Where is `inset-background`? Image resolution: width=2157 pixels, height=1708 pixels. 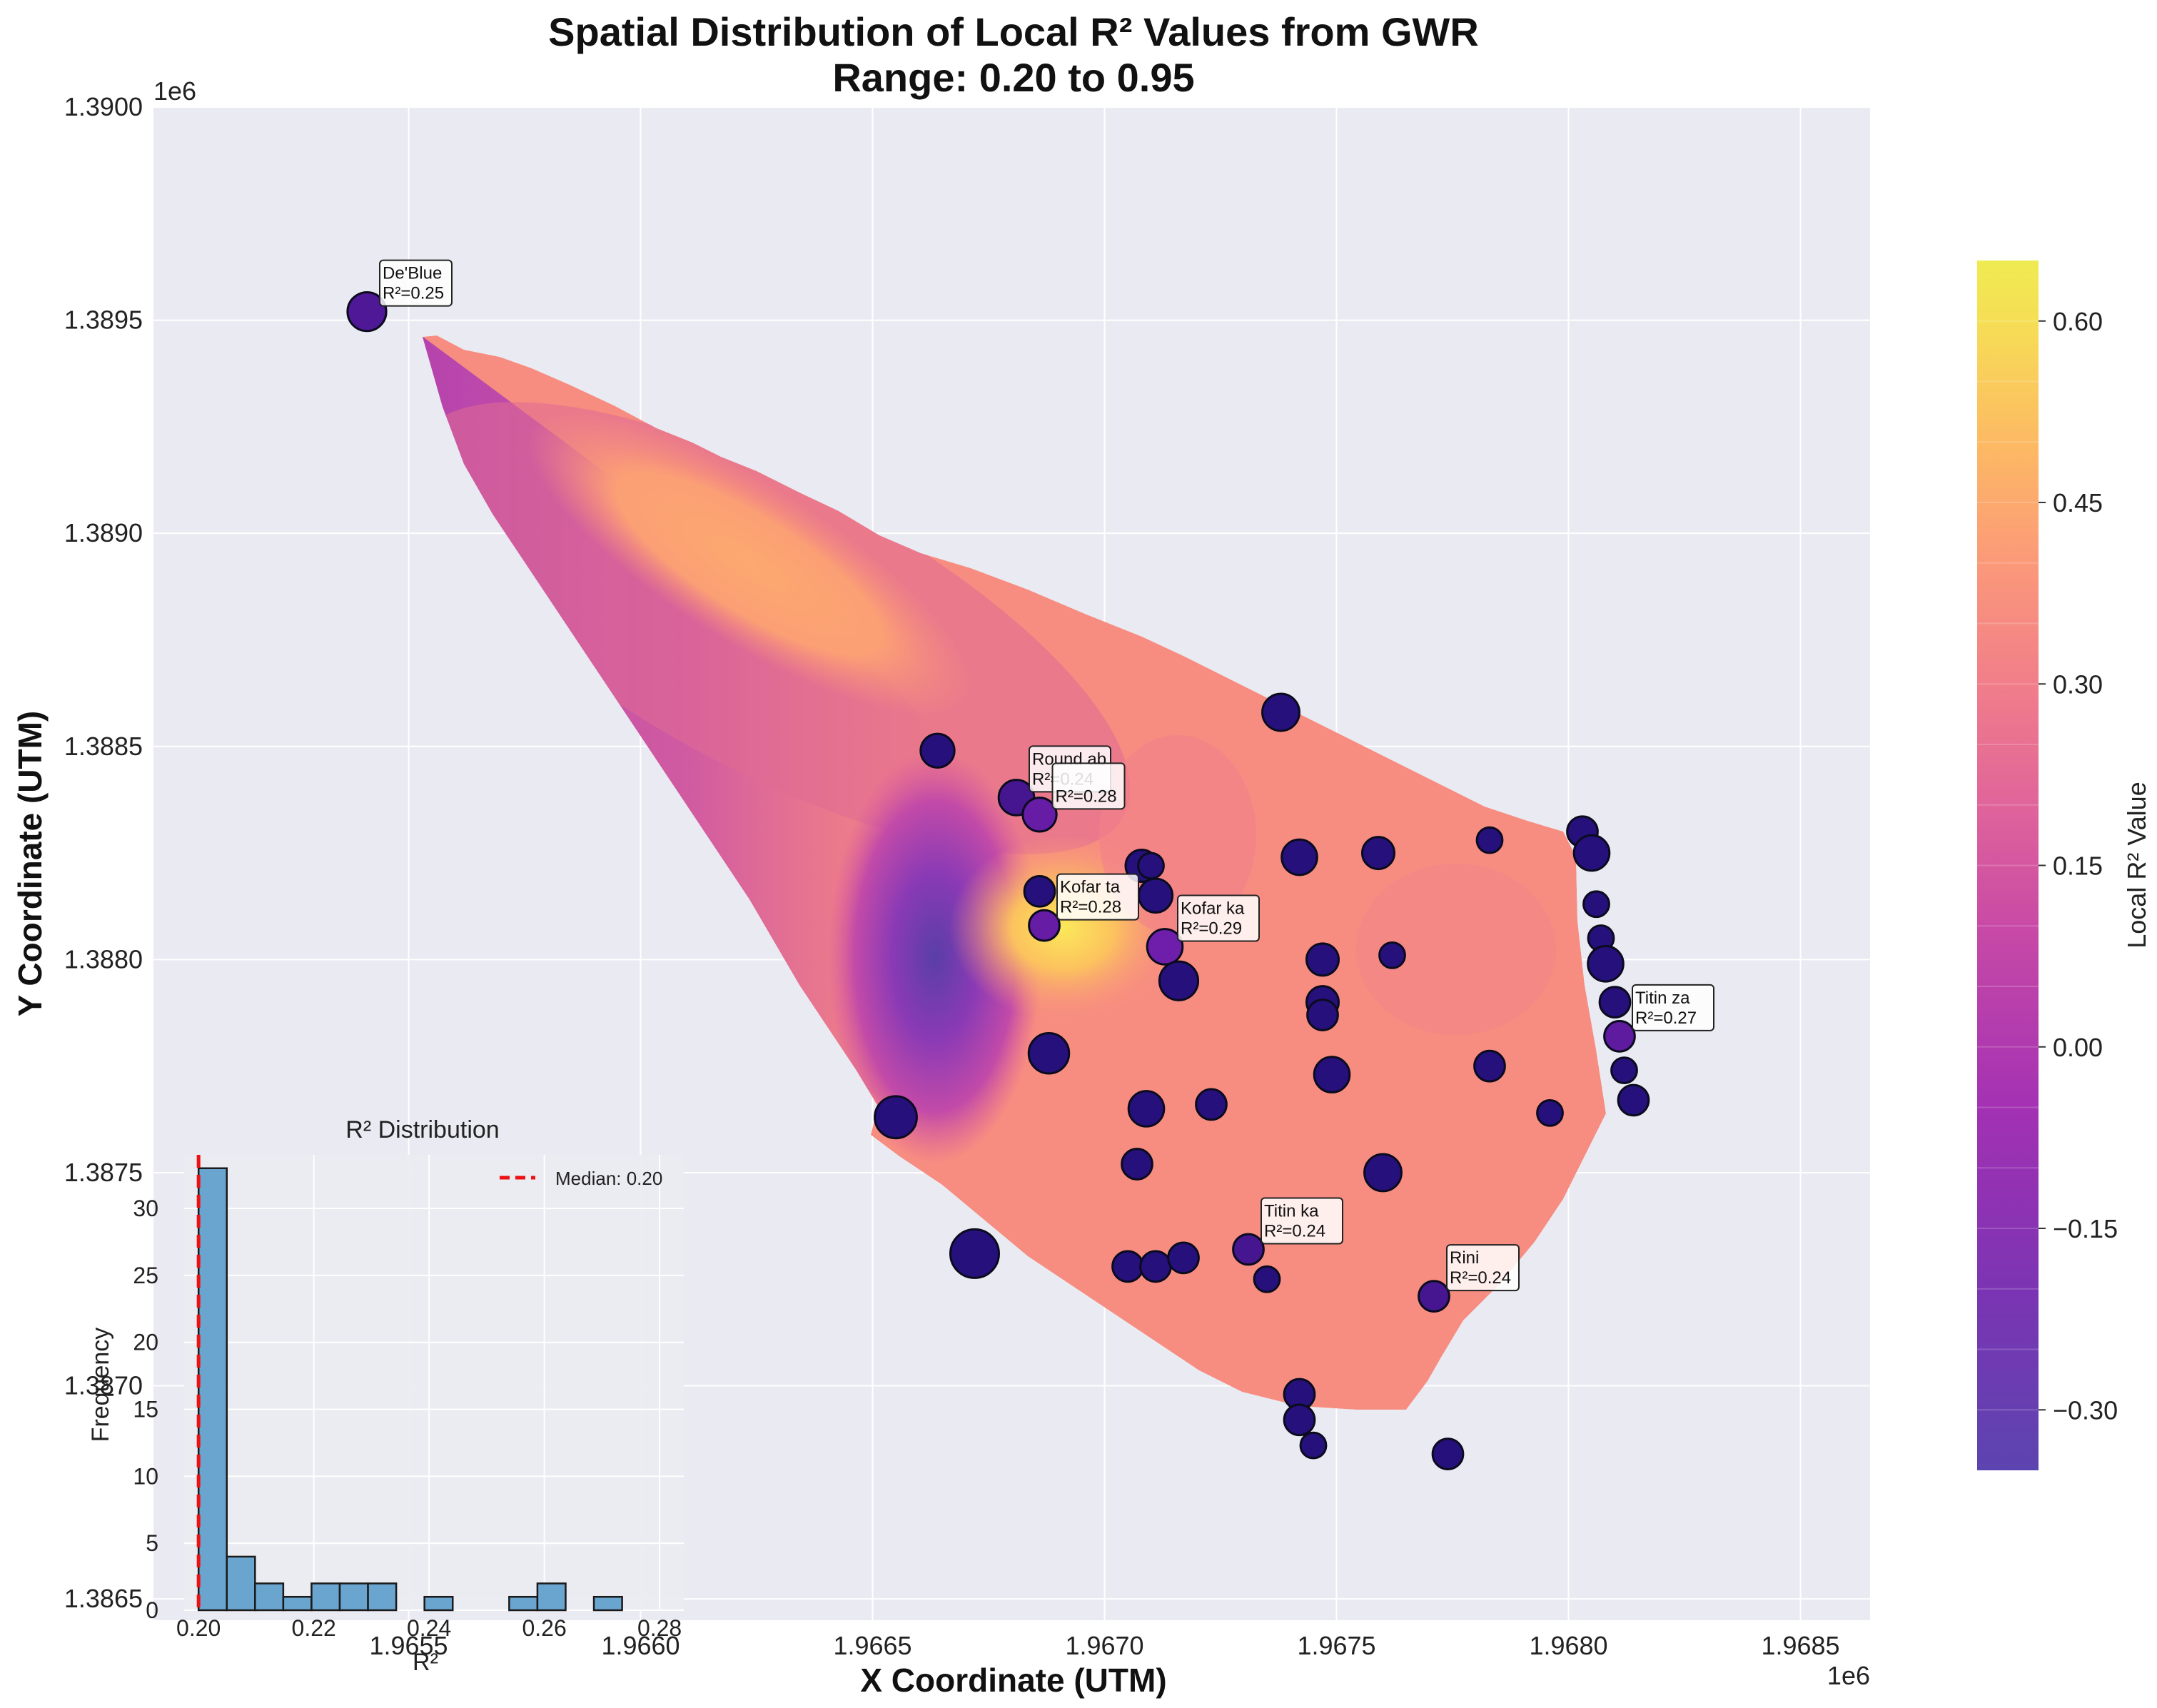
inset-background is located at coordinates (434, 1383).